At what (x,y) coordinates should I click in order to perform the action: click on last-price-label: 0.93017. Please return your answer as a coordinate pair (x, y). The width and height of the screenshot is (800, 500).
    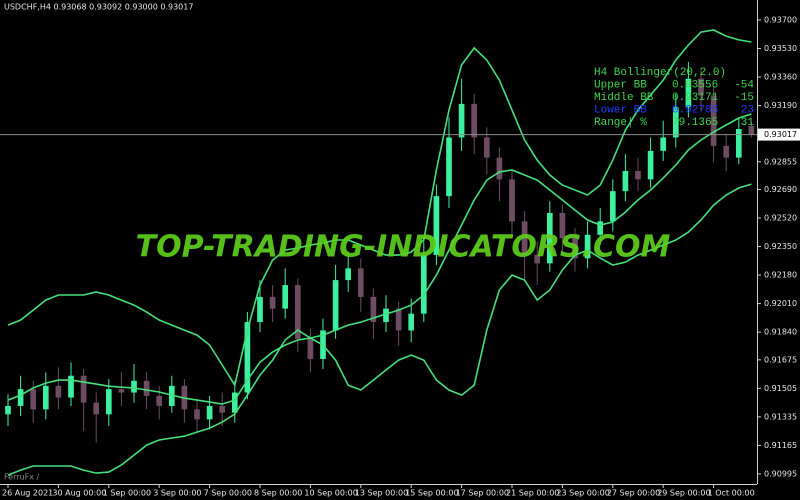
    Looking at the image, I should click on (780, 134).